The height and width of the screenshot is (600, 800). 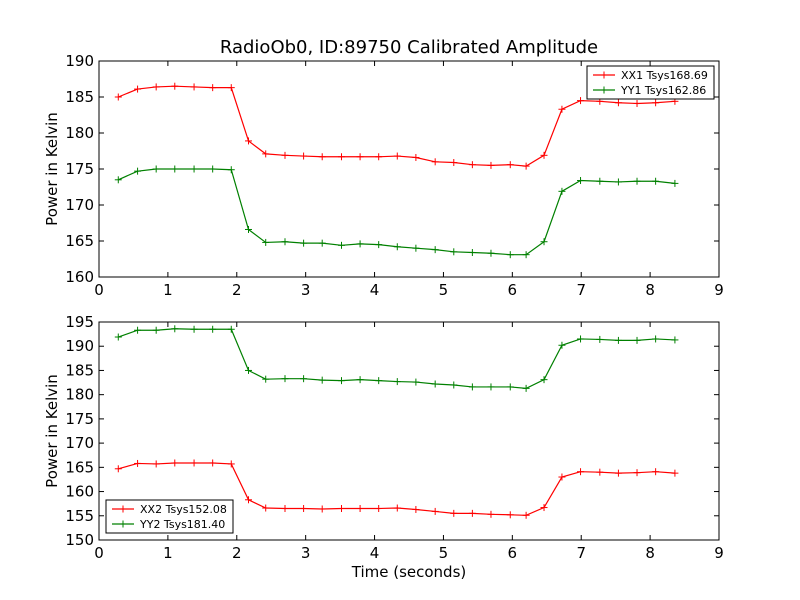 What do you see at coordinates (79, 346) in the screenshot?
I see `y-tick-label: 190` at bounding box center [79, 346].